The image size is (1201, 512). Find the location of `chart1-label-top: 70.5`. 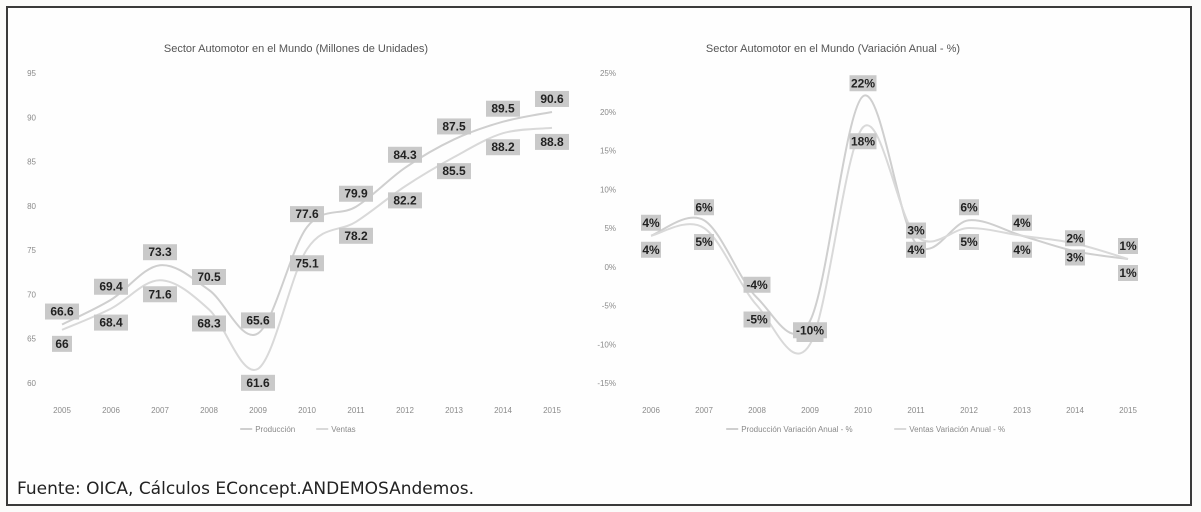

chart1-label-top: 70.5 is located at coordinates (209, 277).